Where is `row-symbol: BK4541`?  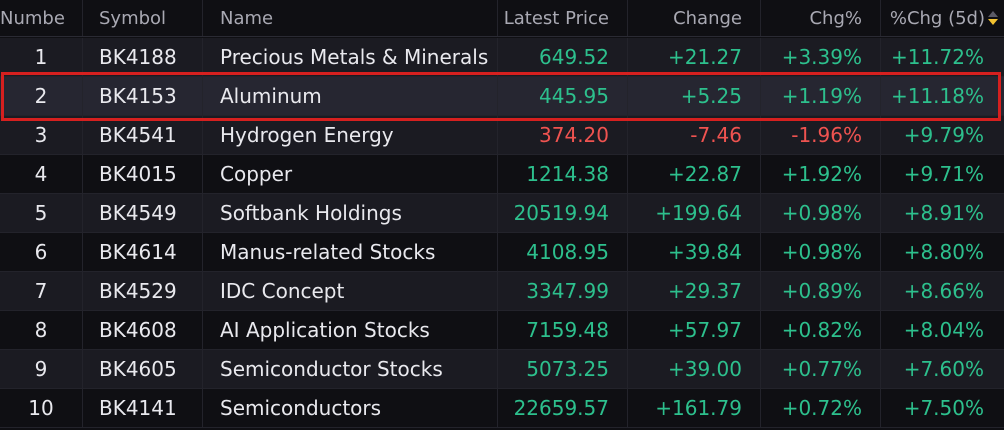
row-symbol: BK4541 is located at coordinates (143, 135).